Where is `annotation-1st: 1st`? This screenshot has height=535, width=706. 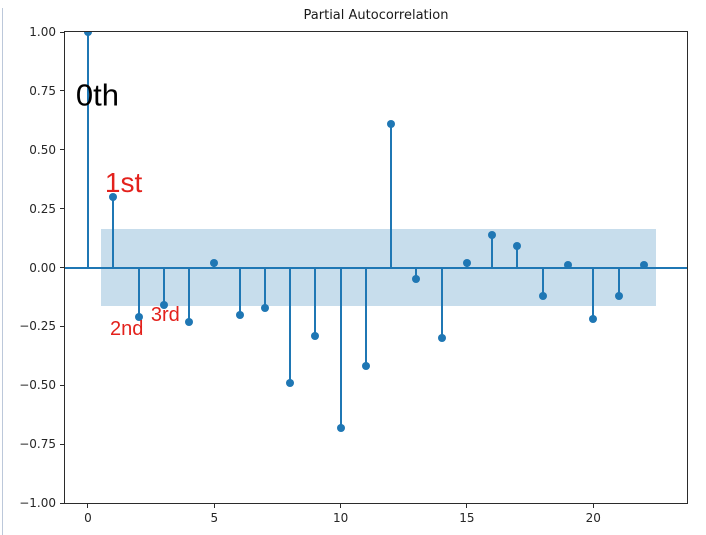
annotation-1st: 1st is located at coordinates (123, 183).